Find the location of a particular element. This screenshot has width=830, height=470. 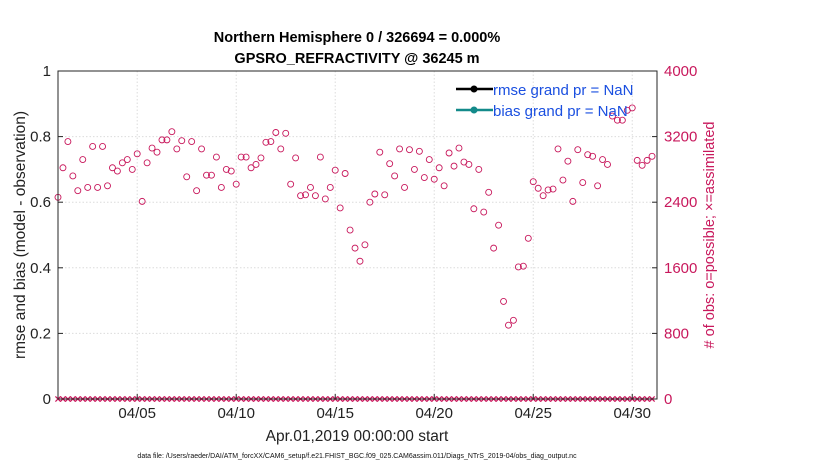

chart-title-line1: Northern Hemisphere 0 / 326694 = 0.000% is located at coordinates (357, 38).